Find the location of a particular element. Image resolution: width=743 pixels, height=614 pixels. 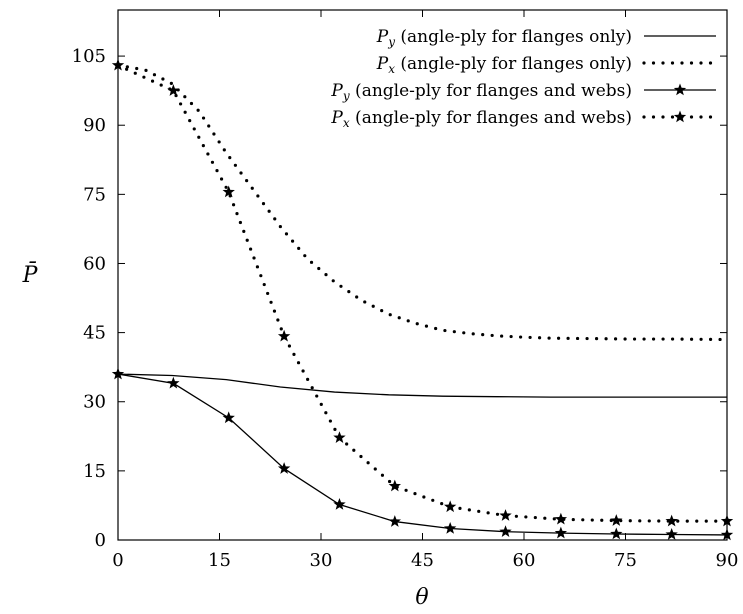

legend-label: Px (angle-ply for flanges and webs) is located at coordinates (481, 119).